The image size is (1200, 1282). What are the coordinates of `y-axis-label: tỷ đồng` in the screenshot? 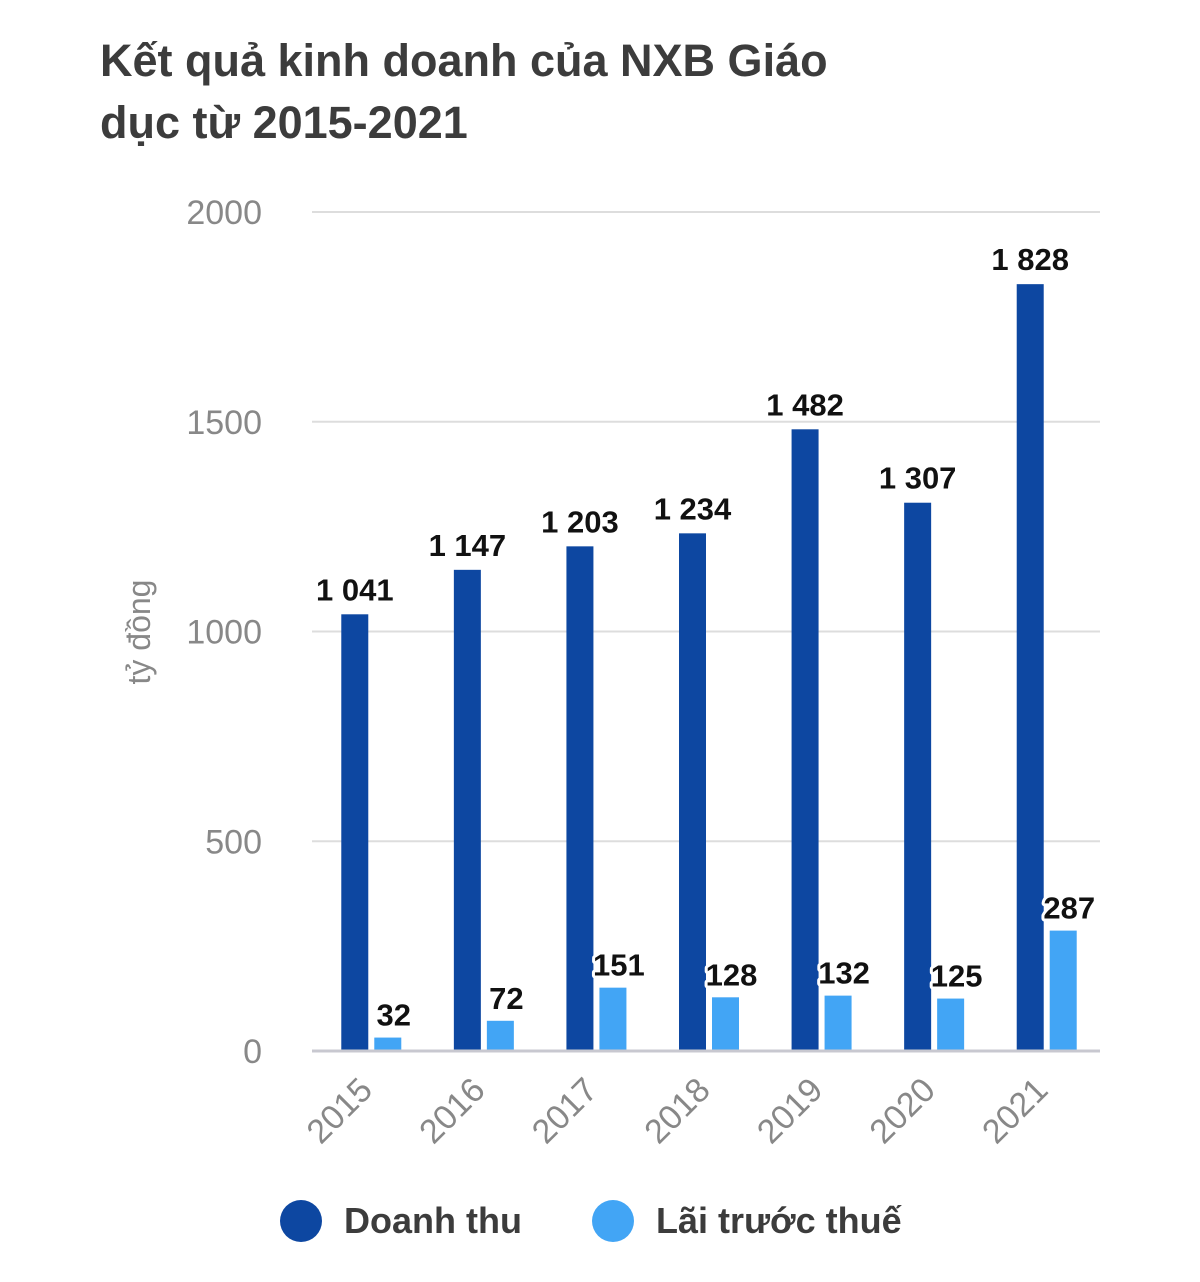 It's located at (139, 632).